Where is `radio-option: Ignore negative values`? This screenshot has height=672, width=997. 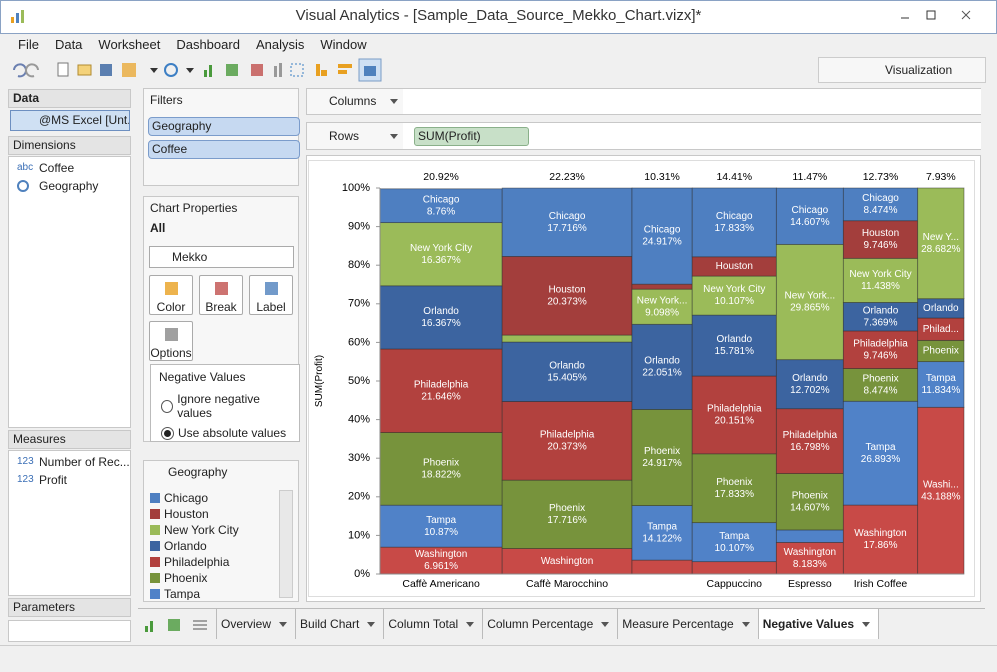 radio-option: Ignore negative values is located at coordinates (225, 406).